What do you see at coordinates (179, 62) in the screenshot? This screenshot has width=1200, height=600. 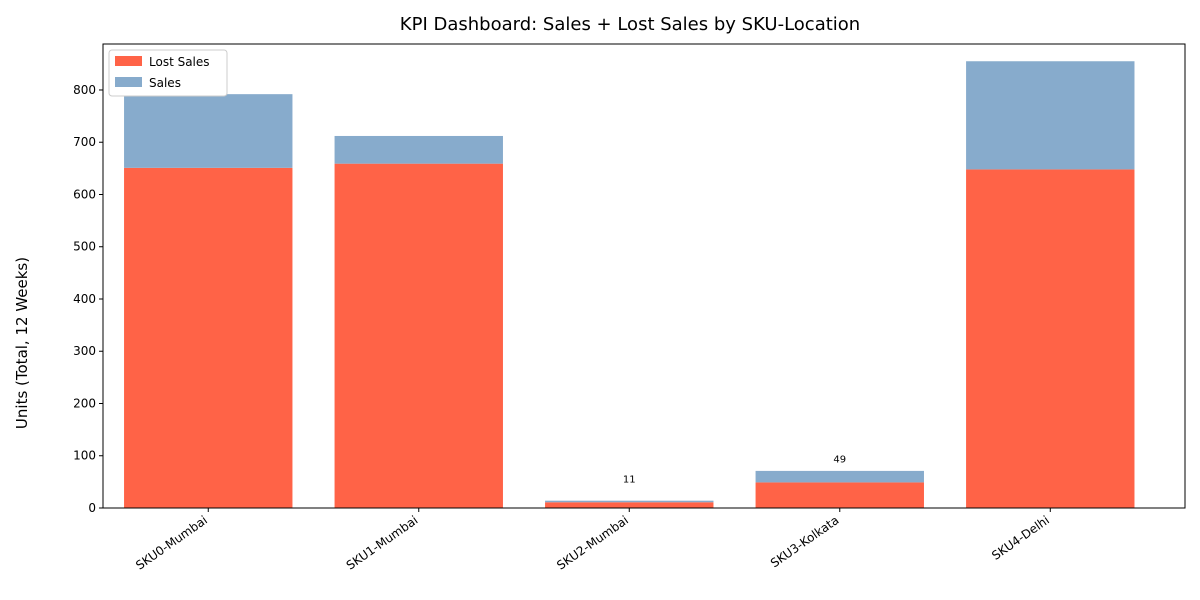 I see `legend-label: Lost Sales` at bounding box center [179, 62].